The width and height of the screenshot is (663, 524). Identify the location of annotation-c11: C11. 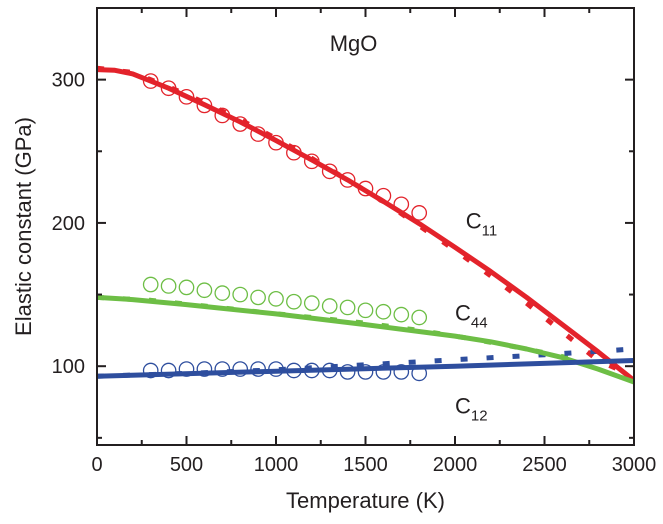
(481, 224).